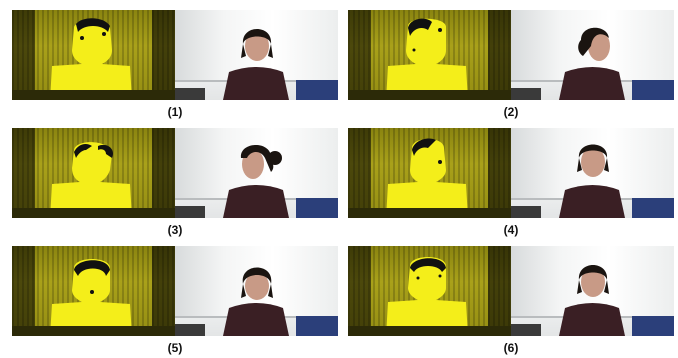  Describe the element at coordinates (511, 230) in the screenshot. I see `caption-4: (4)` at that location.